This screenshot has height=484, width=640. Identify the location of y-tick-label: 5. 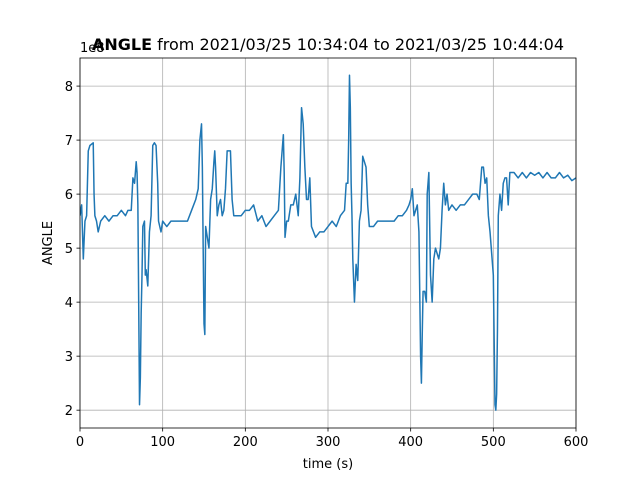
(69, 249).